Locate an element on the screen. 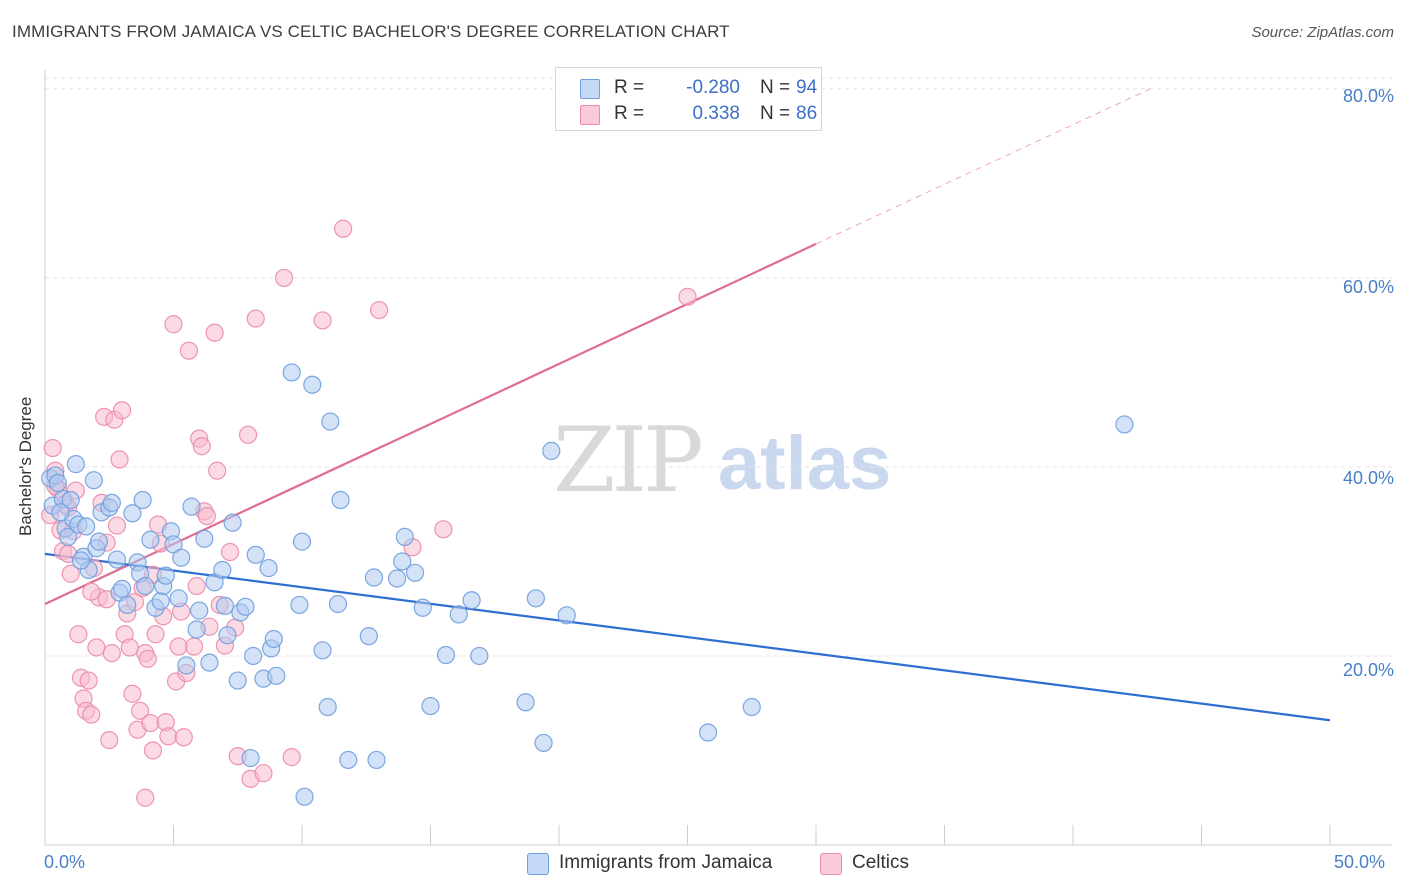  y-axis-label: Bachelor's Degree is located at coordinates (25, 466).